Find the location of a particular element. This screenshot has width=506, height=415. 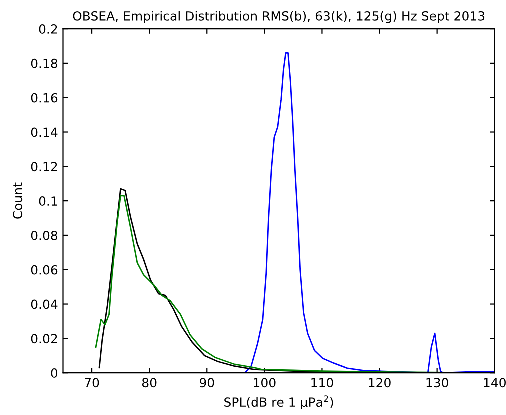

chart-title: OBSEA, Empirical Distribution RMS(b), 63(k), 125(g) Hz Sept 2013 is located at coordinates (279, 17).